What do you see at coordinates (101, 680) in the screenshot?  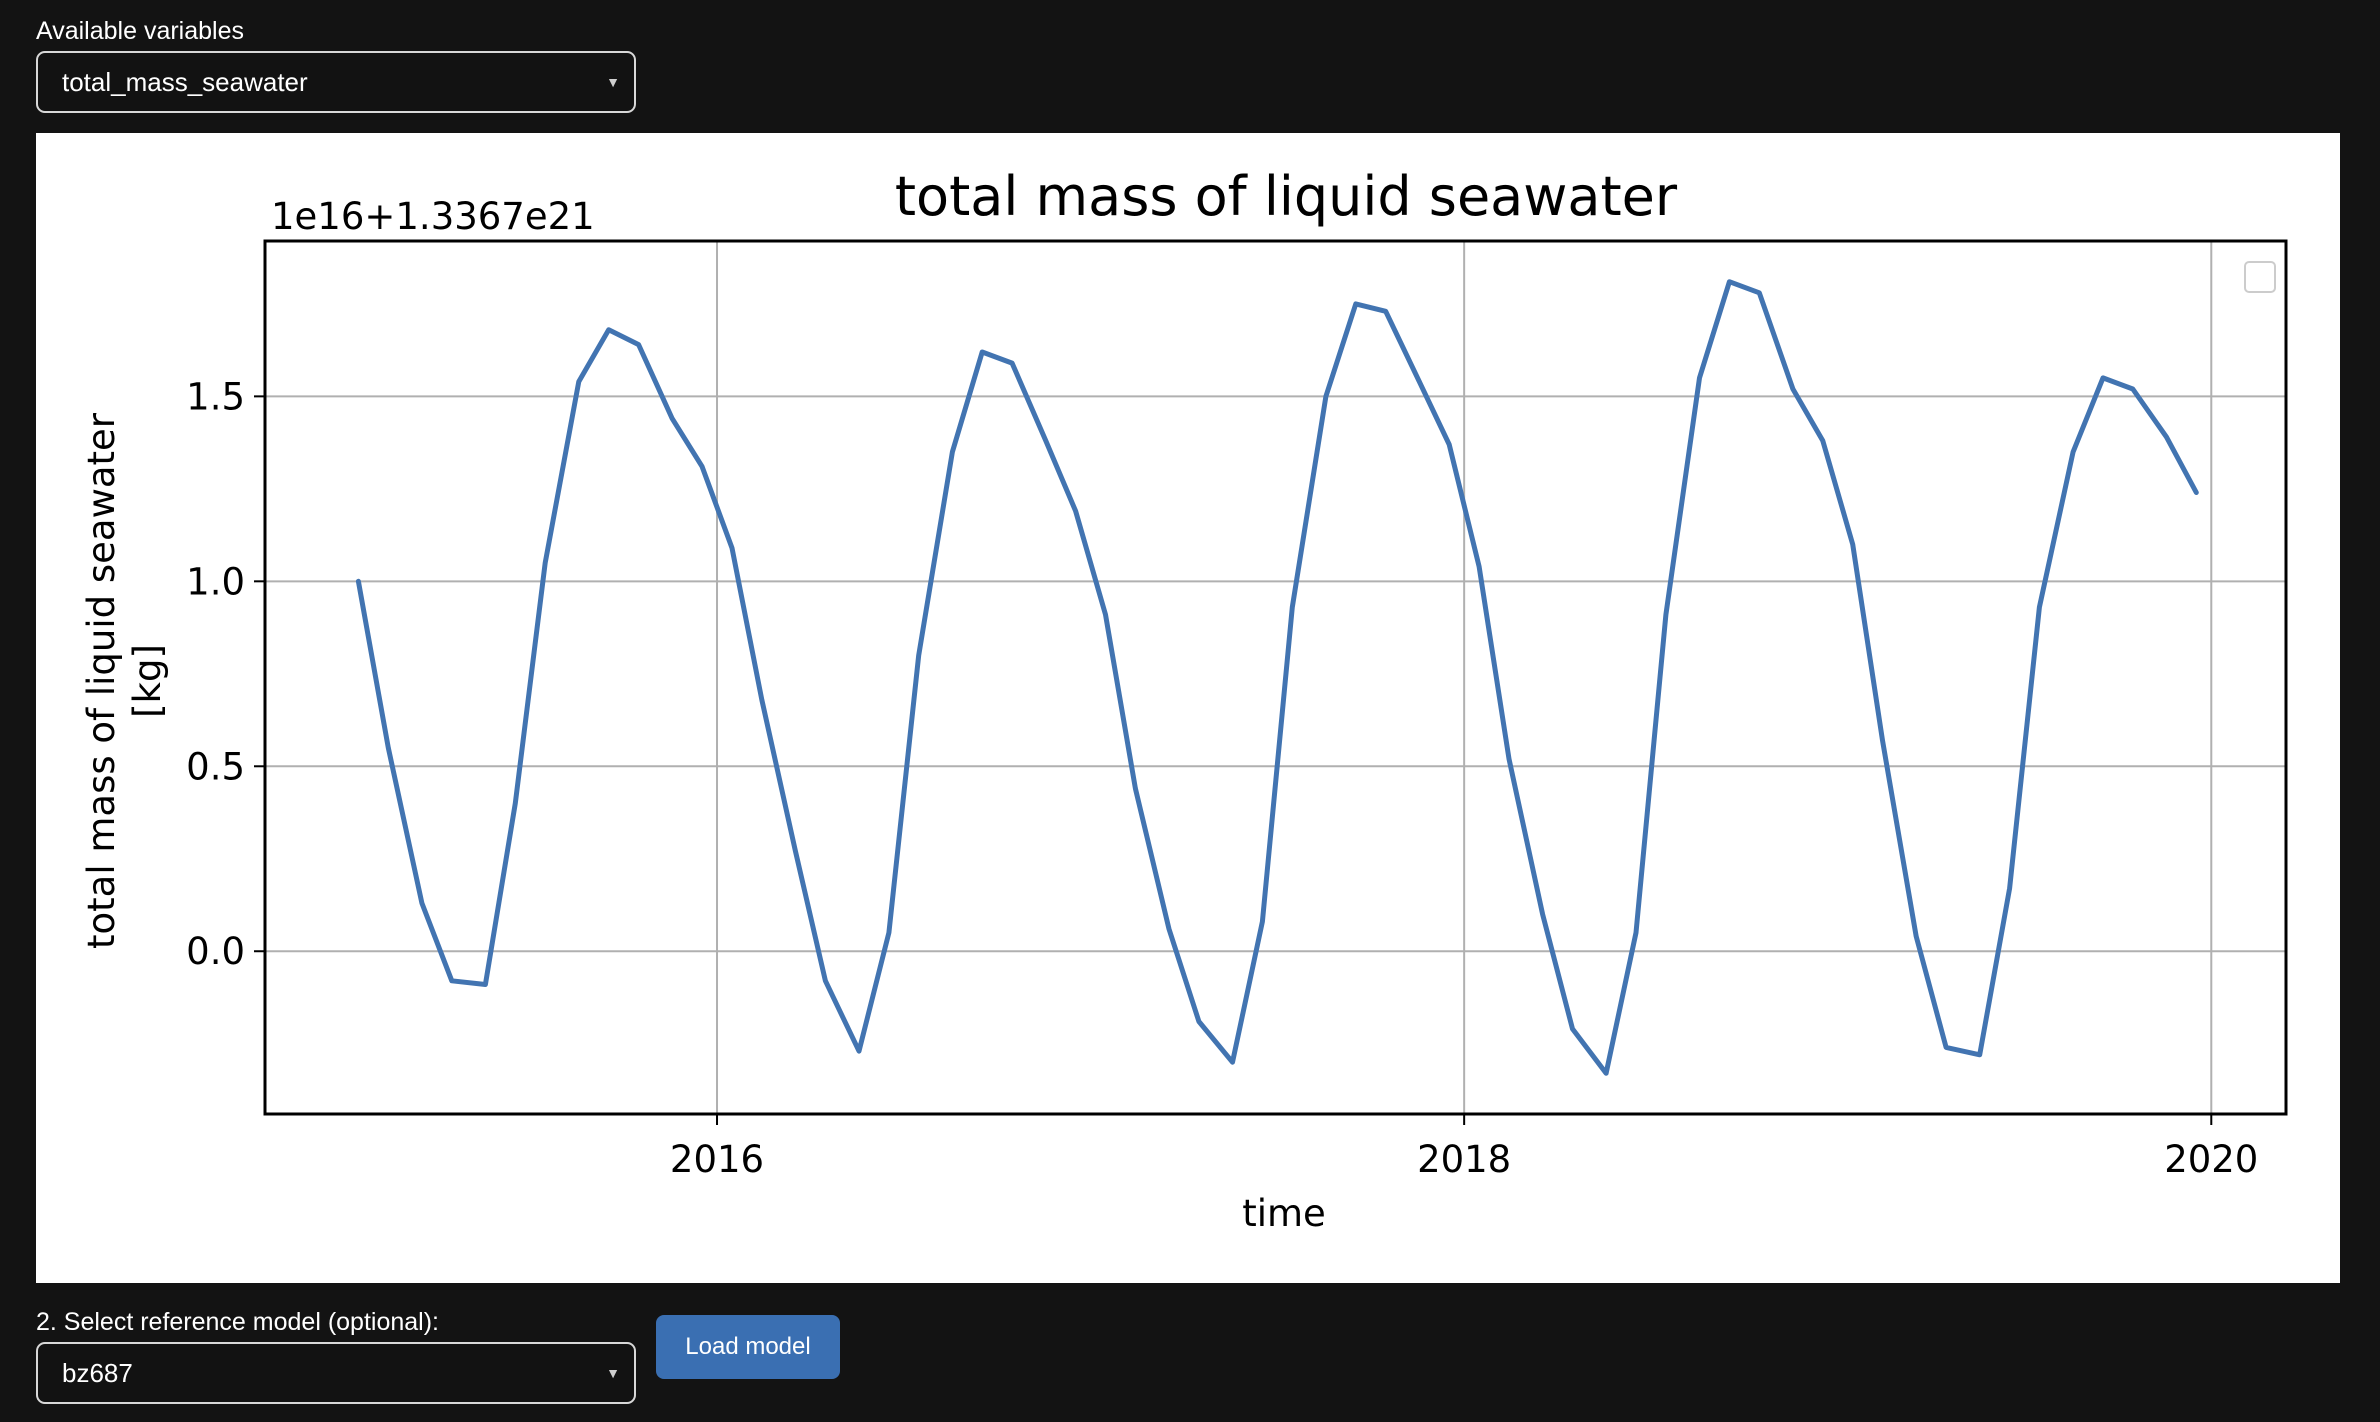 I see `y-axis-label-line-1: total mass of liquid seawater` at bounding box center [101, 680].